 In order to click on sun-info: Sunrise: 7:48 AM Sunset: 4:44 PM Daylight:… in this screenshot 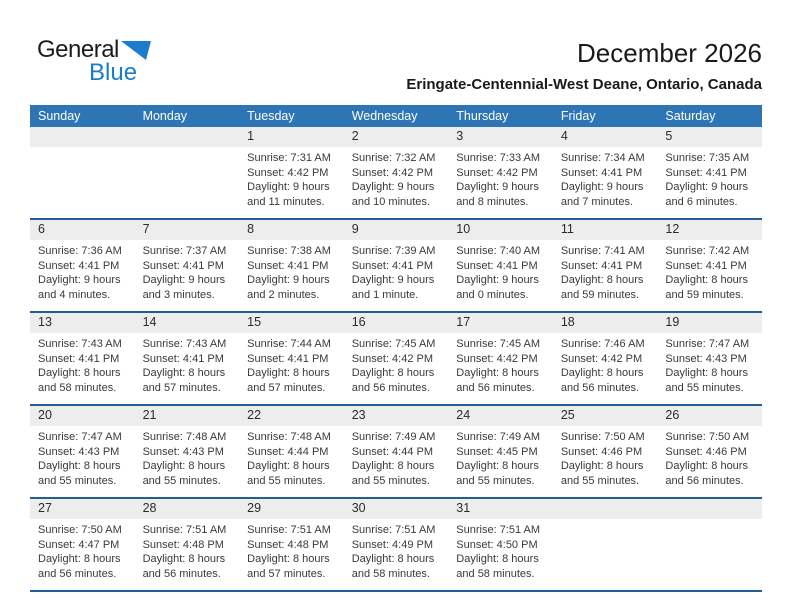, I will do `click(291, 457)`.